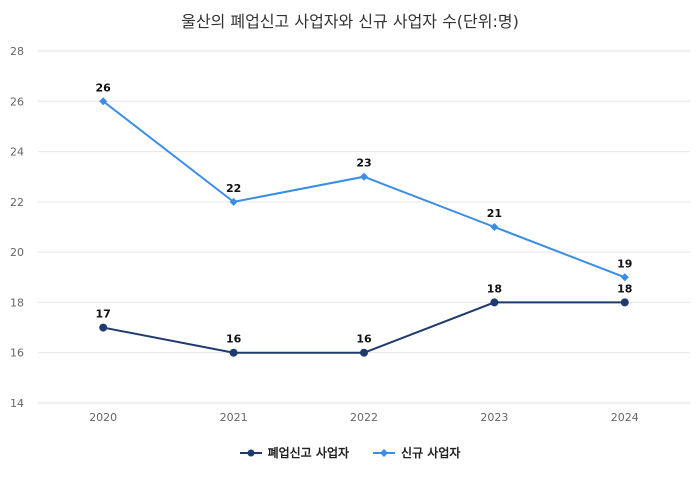 Image resolution: width=700 pixels, height=480 pixels. What do you see at coordinates (431, 453) in the screenshot?
I see `legend-label-new: 신규 사업자` at bounding box center [431, 453].